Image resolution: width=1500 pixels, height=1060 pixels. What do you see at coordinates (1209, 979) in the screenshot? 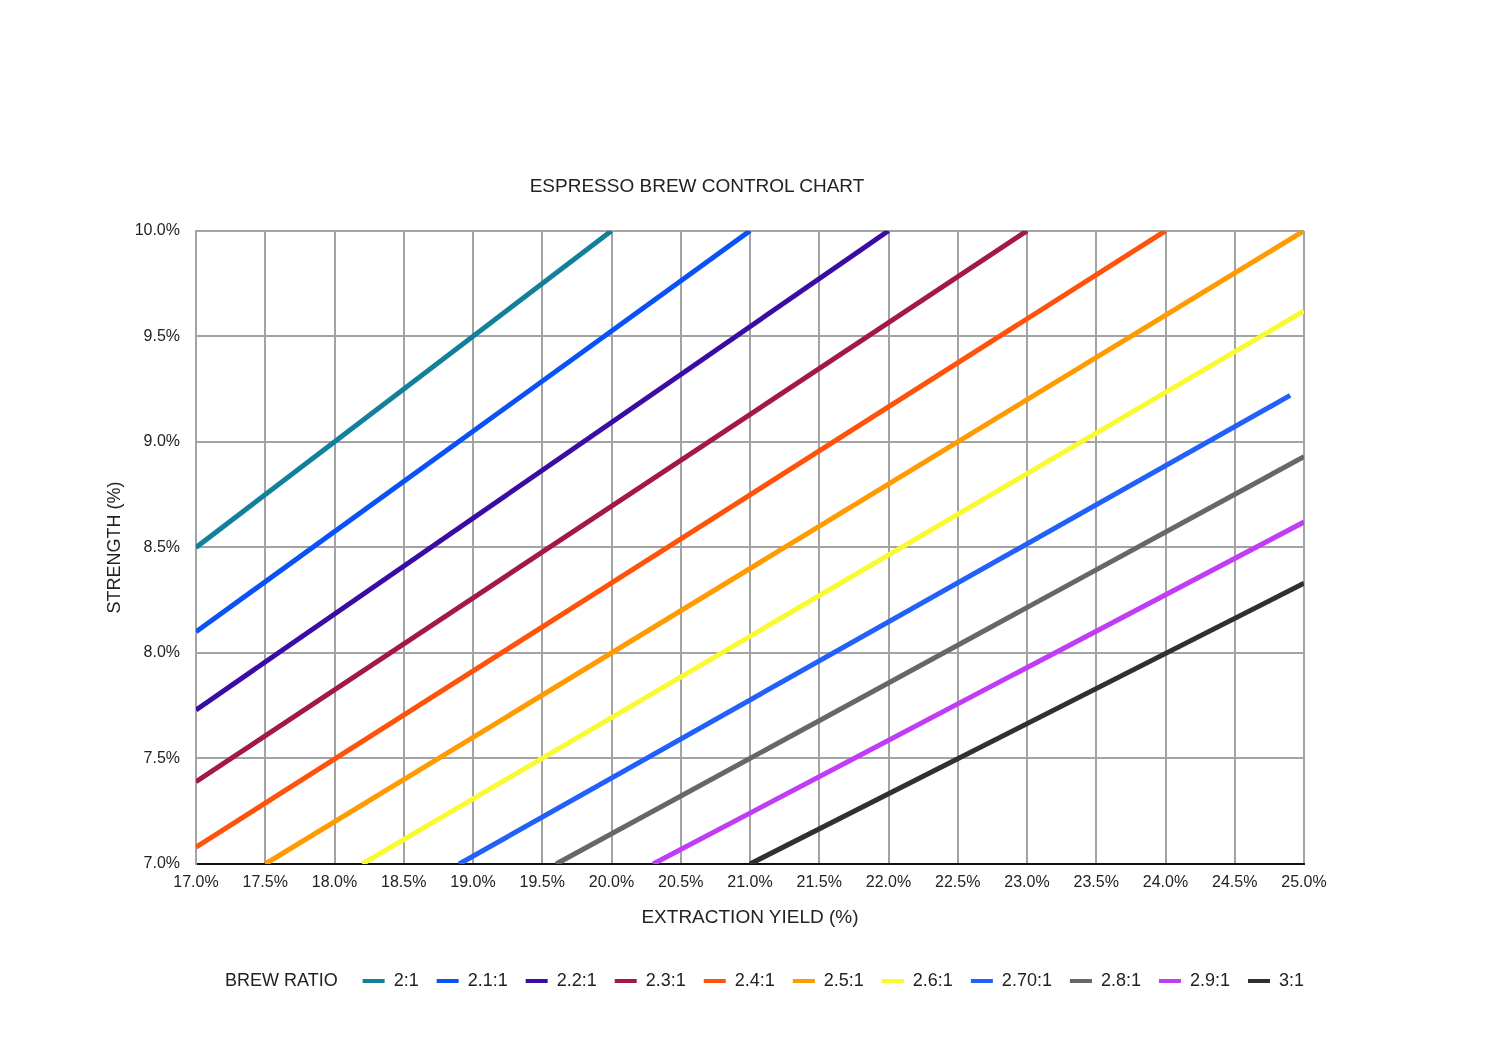
I see `legend-label: 2.9:1` at bounding box center [1209, 979].